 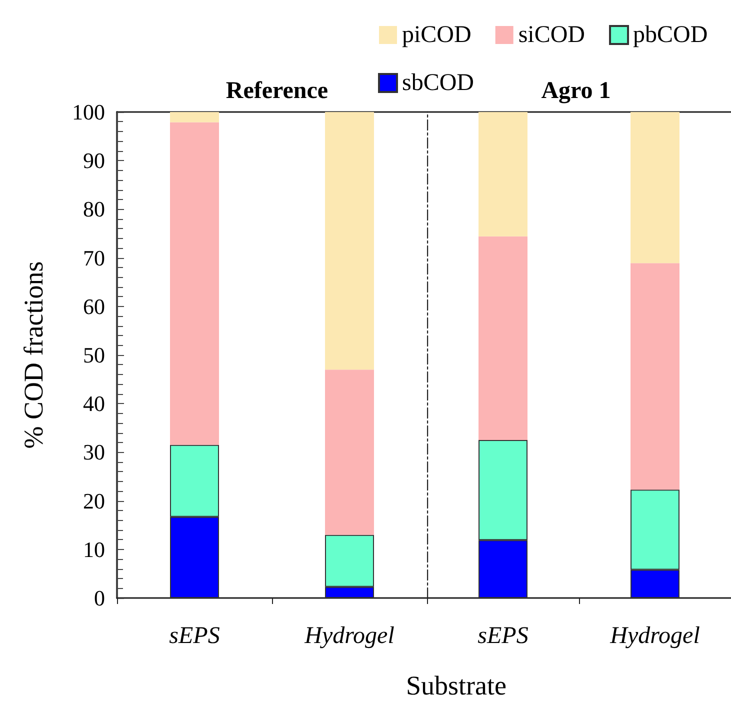 What do you see at coordinates (88, 112) in the screenshot?
I see `y-tick-label: 100` at bounding box center [88, 112].